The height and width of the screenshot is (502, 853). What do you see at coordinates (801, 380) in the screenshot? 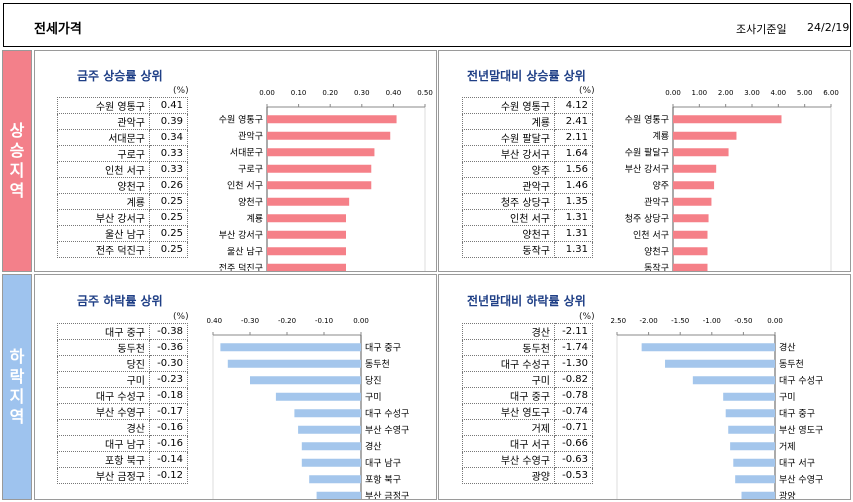
I see `category-label: 대구 수성구` at bounding box center [801, 380].